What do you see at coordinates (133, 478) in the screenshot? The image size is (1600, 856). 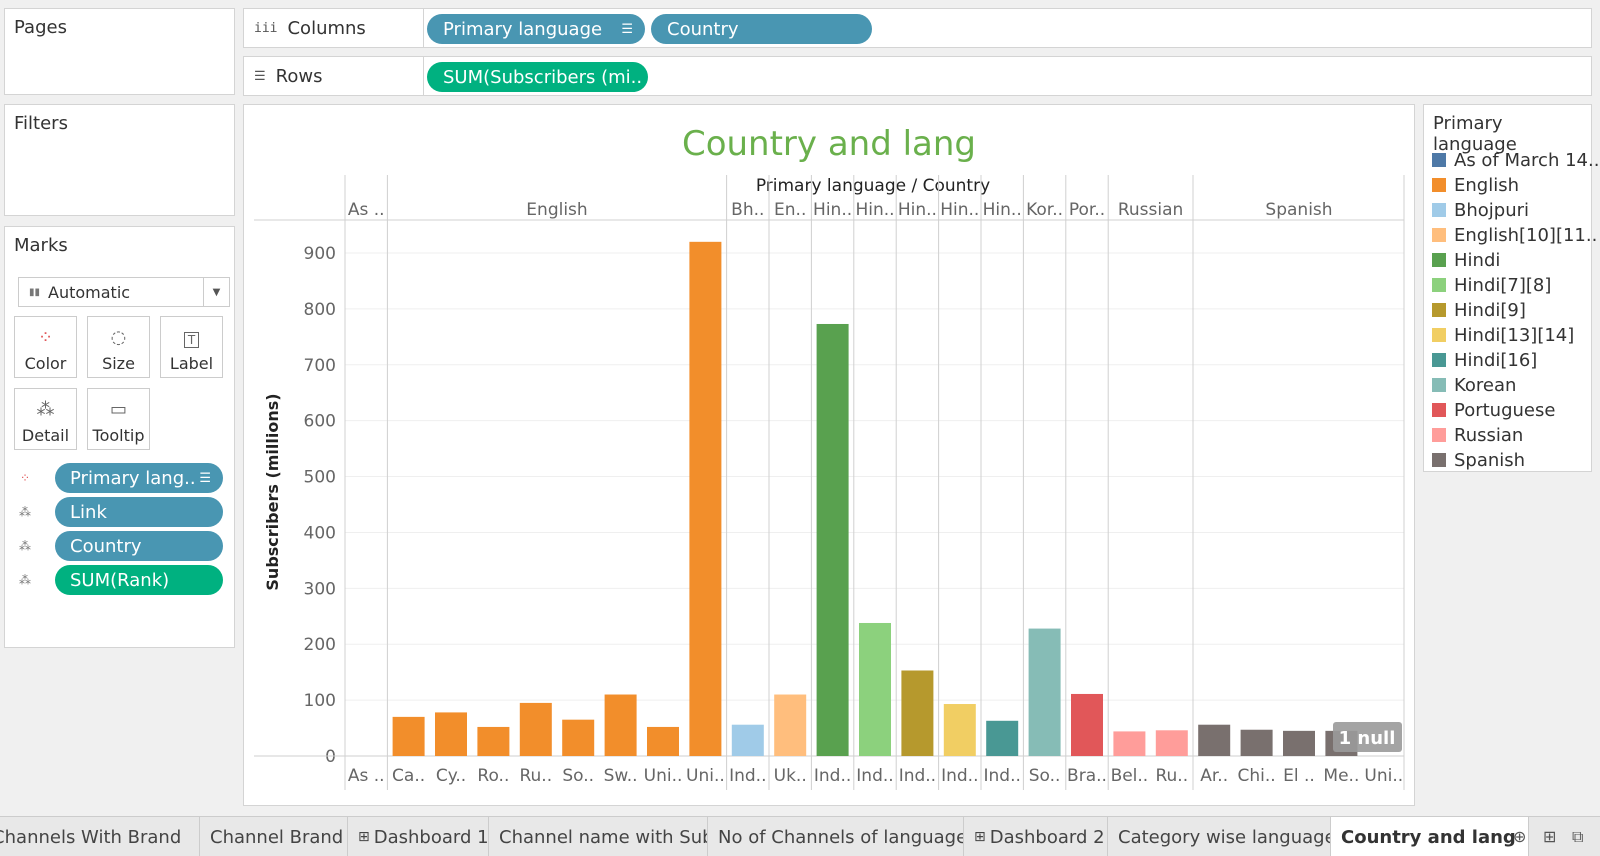 I see `mark-field-label: Primary lang..` at bounding box center [133, 478].